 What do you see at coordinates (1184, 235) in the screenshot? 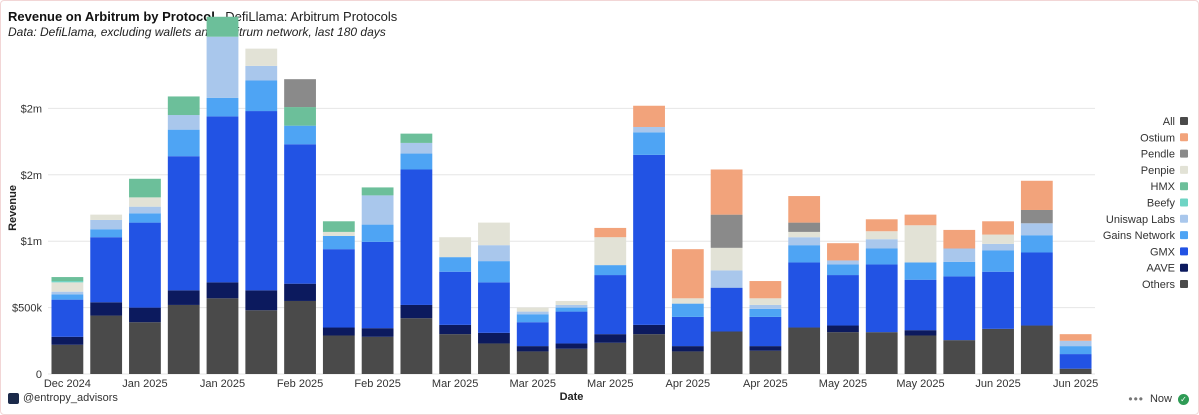
I see `legend-swatch-gains-network` at bounding box center [1184, 235].